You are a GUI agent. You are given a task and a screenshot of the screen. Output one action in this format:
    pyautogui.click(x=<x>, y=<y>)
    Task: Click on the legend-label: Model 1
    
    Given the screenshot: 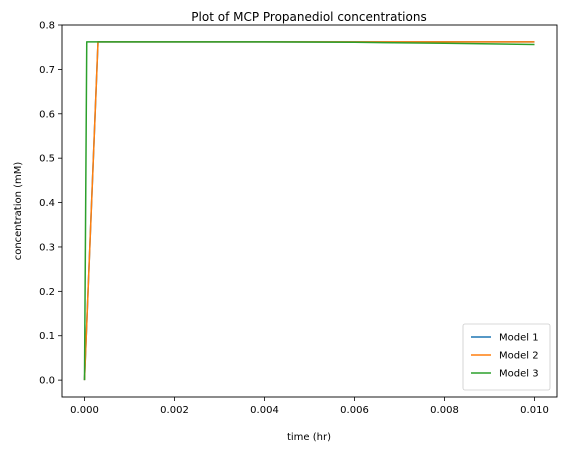 What is the action you would take?
    pyautogui.click(x=519, y=338)
    